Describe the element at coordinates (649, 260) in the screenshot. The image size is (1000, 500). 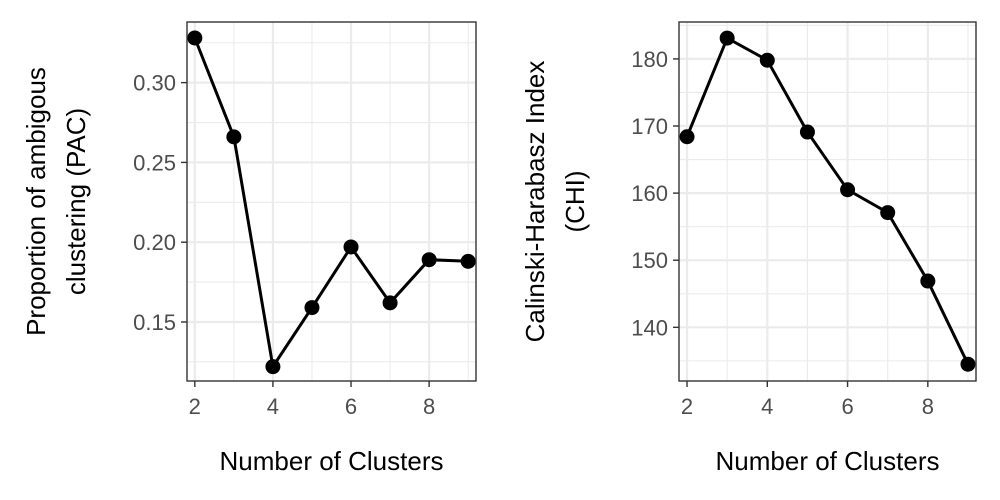
I see `chi-y-tick-label: 150` at that location.